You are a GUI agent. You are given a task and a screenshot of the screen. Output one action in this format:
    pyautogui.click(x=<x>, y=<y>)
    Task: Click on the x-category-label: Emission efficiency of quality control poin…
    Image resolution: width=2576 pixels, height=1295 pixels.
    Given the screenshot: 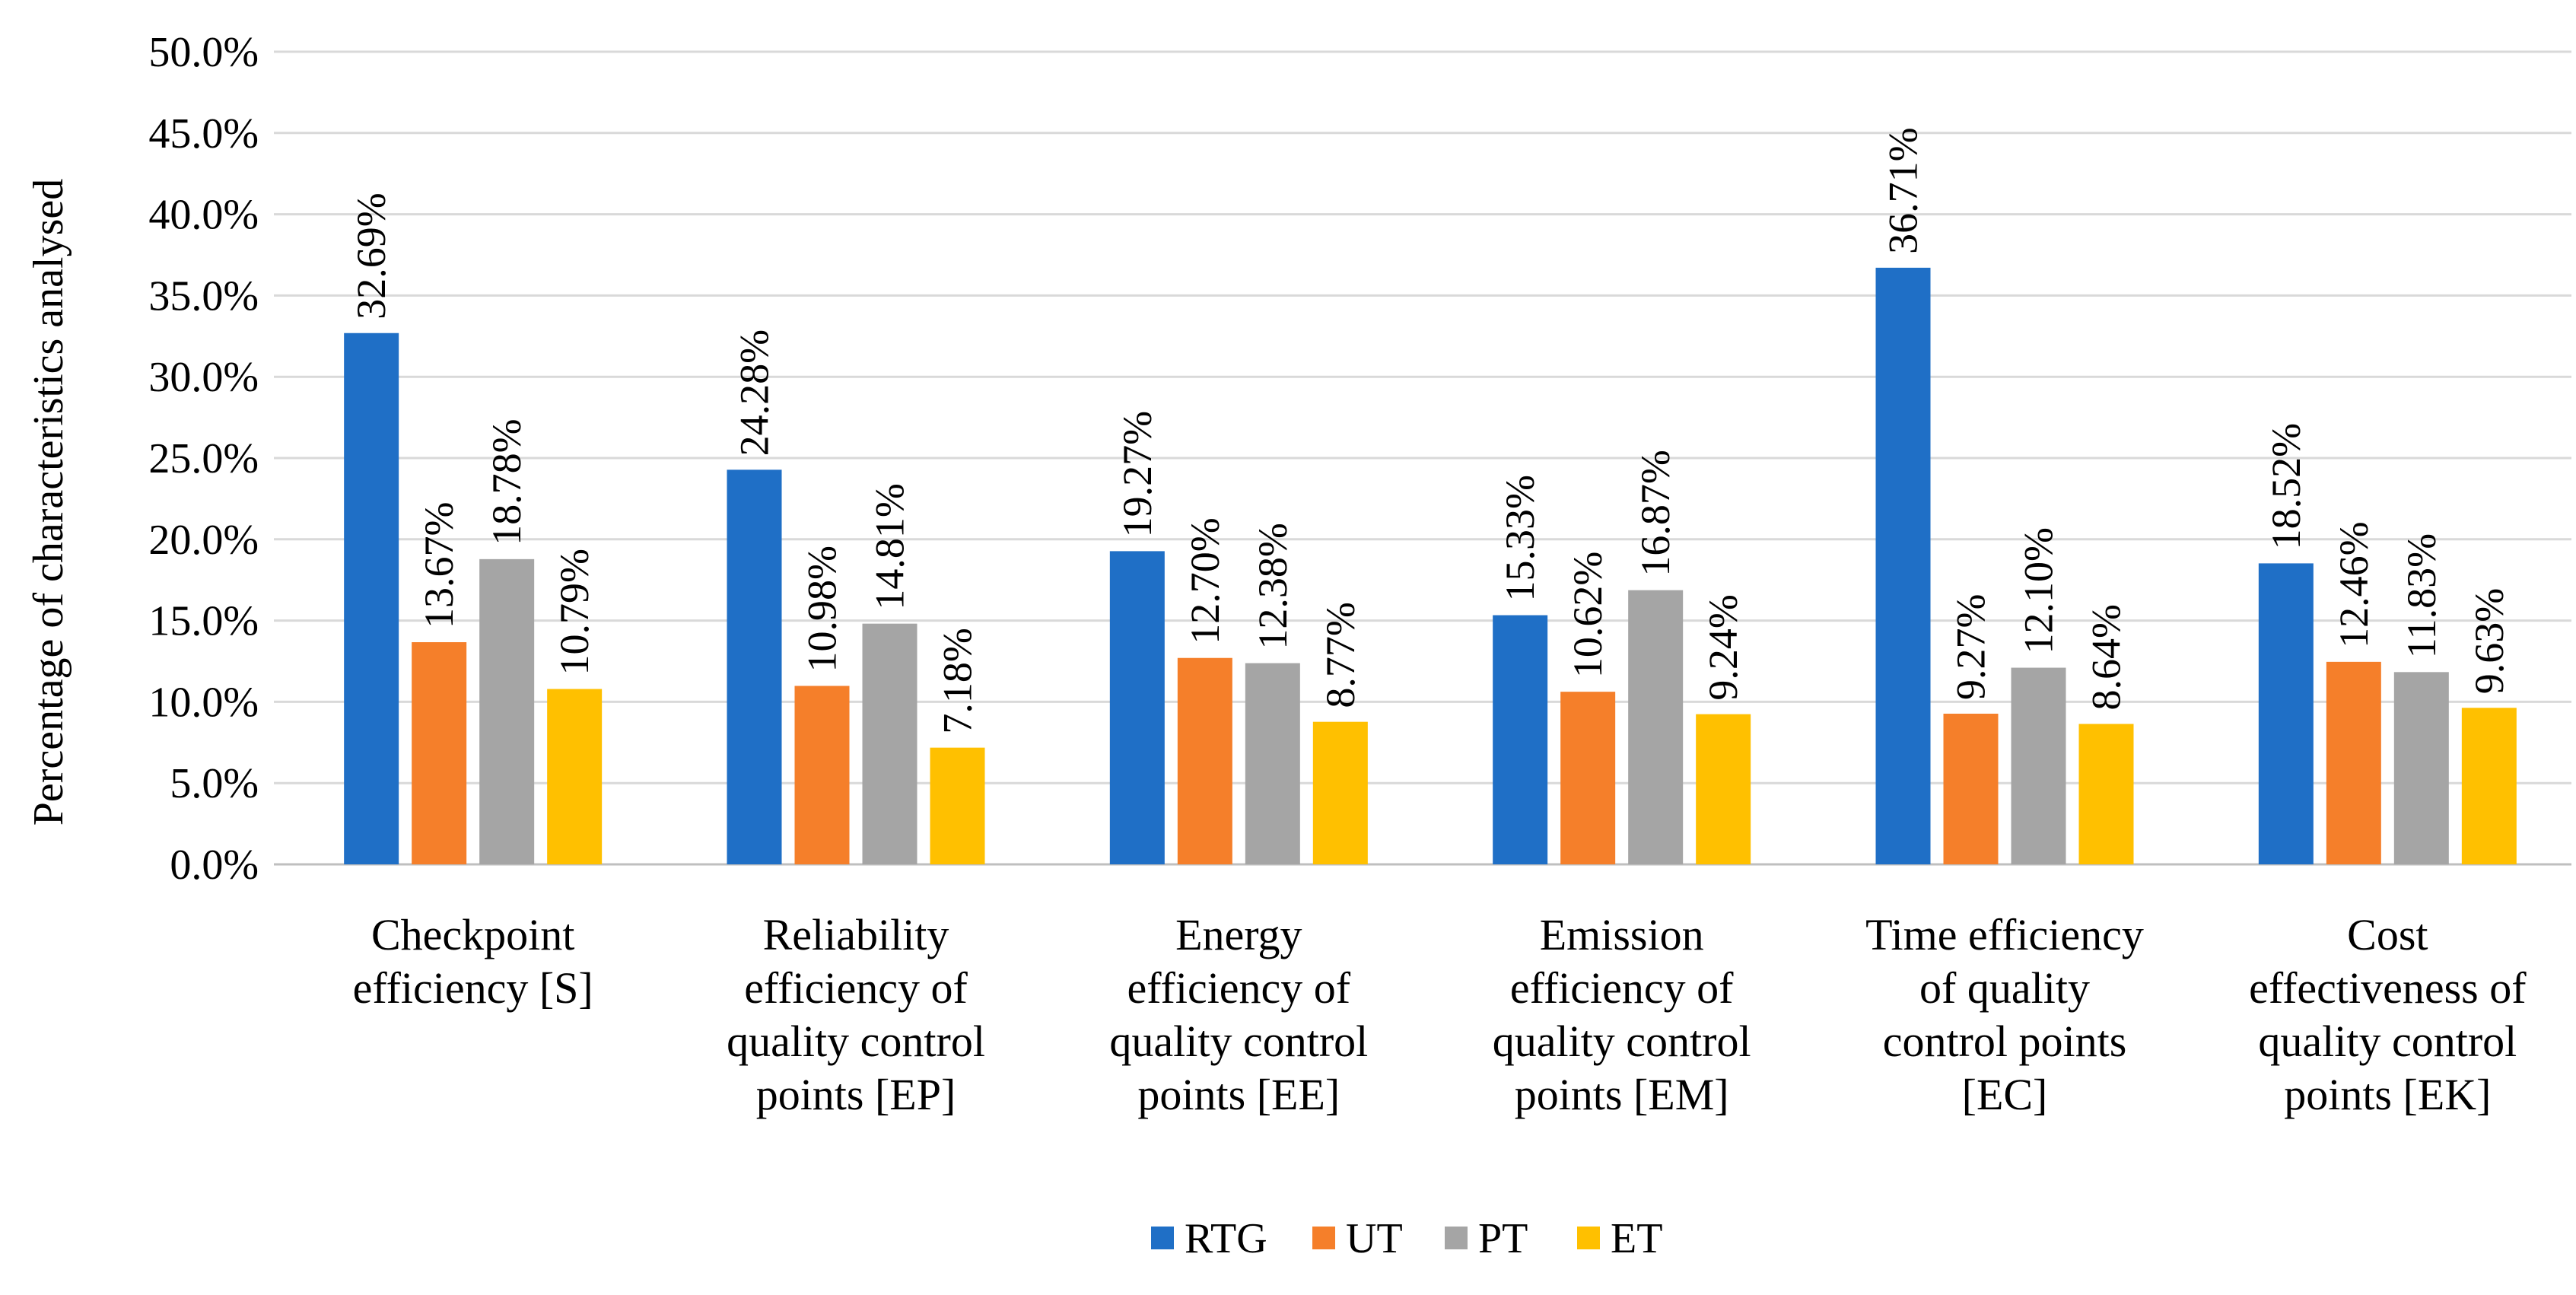 What is the action you would take?
    pyautogui.click(x=1622, y=1015)
    